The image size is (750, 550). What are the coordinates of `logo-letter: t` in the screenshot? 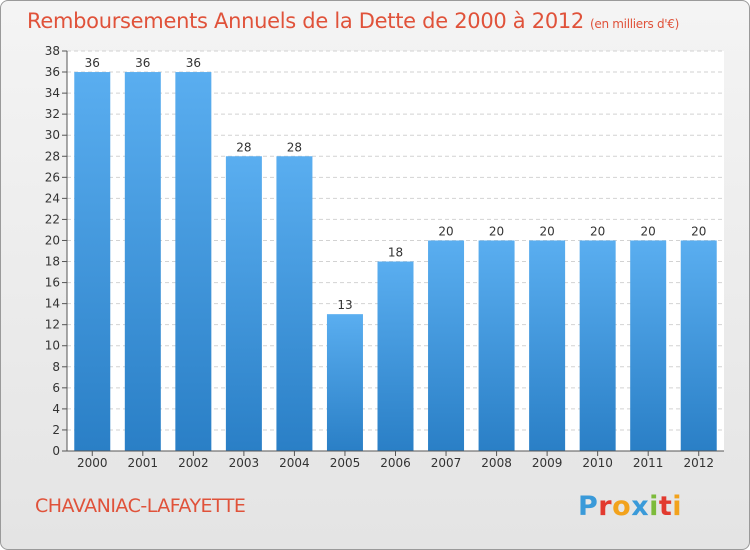 It's located at (665, 506).